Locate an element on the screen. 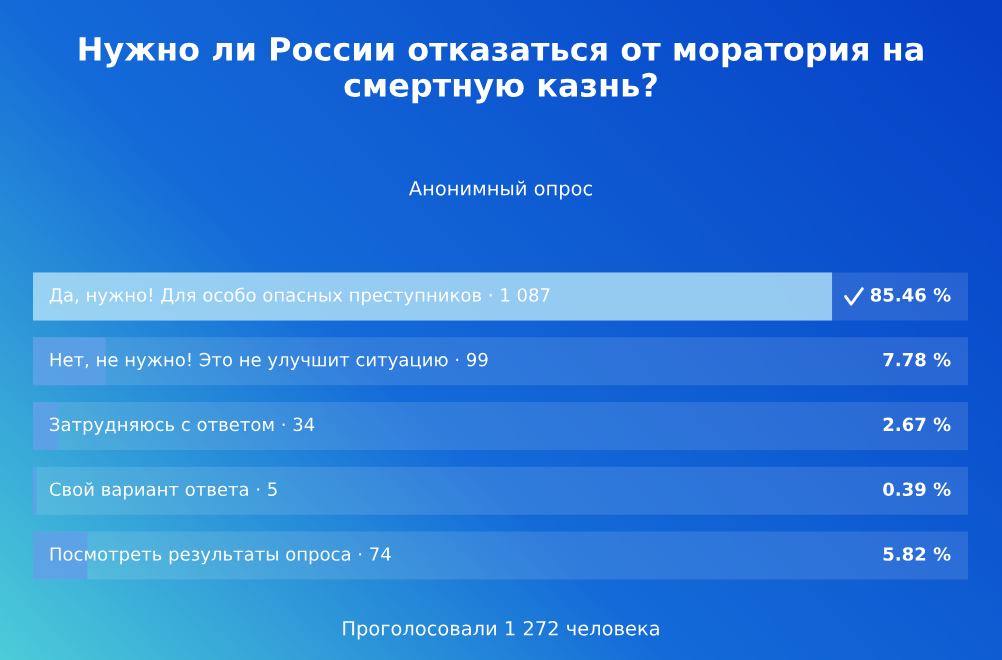 This screenshot has height=660, width=1002. y-tick-label: Свой вариант ответа · 5 is located at coordinates (163, 491).